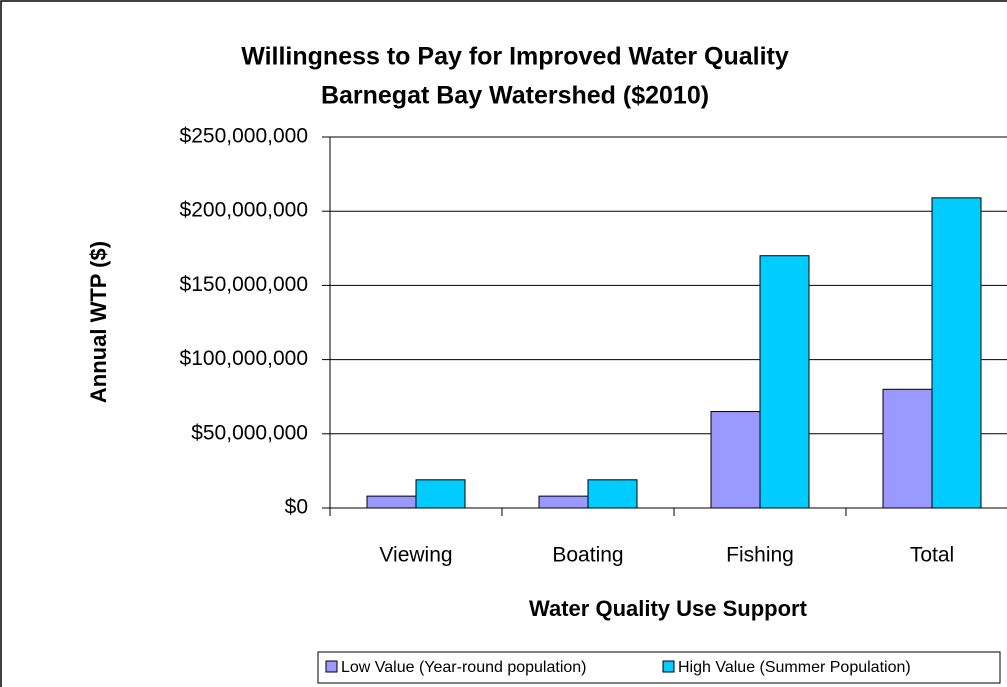  I want to click on chart-title: Barnegat Bay Watershed ($2010), so click(515, 96).